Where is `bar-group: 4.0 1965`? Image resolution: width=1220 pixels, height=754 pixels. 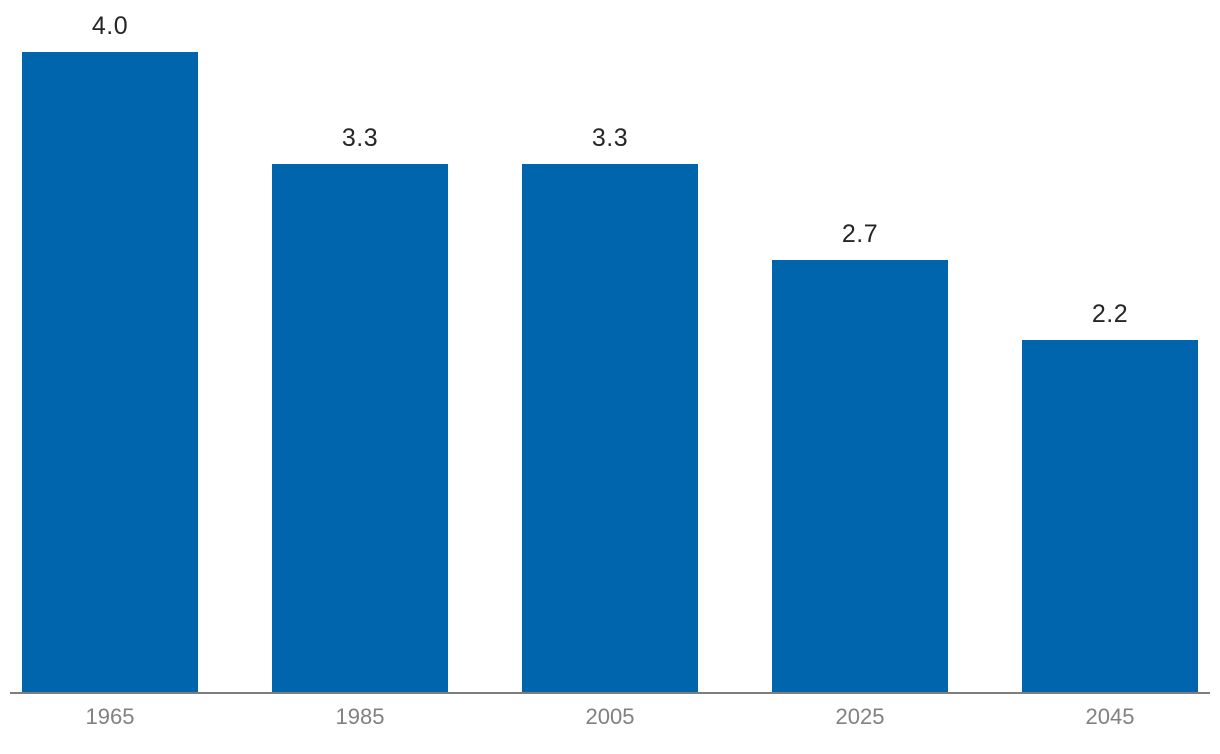 bar-group: 4.0 1965 is located at coordinates (110, 370).